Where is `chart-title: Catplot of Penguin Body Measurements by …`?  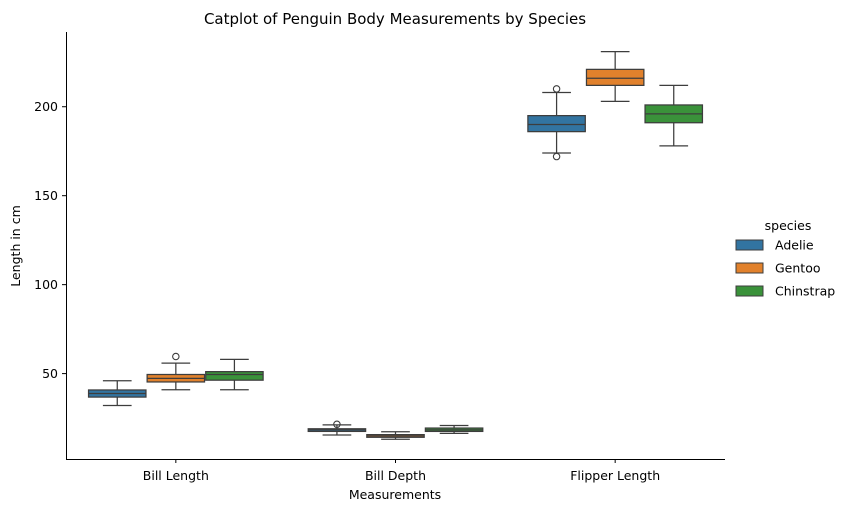
chart-title: Catplot of Penguin Body Measurements by … is located at coordinates (395, 19).